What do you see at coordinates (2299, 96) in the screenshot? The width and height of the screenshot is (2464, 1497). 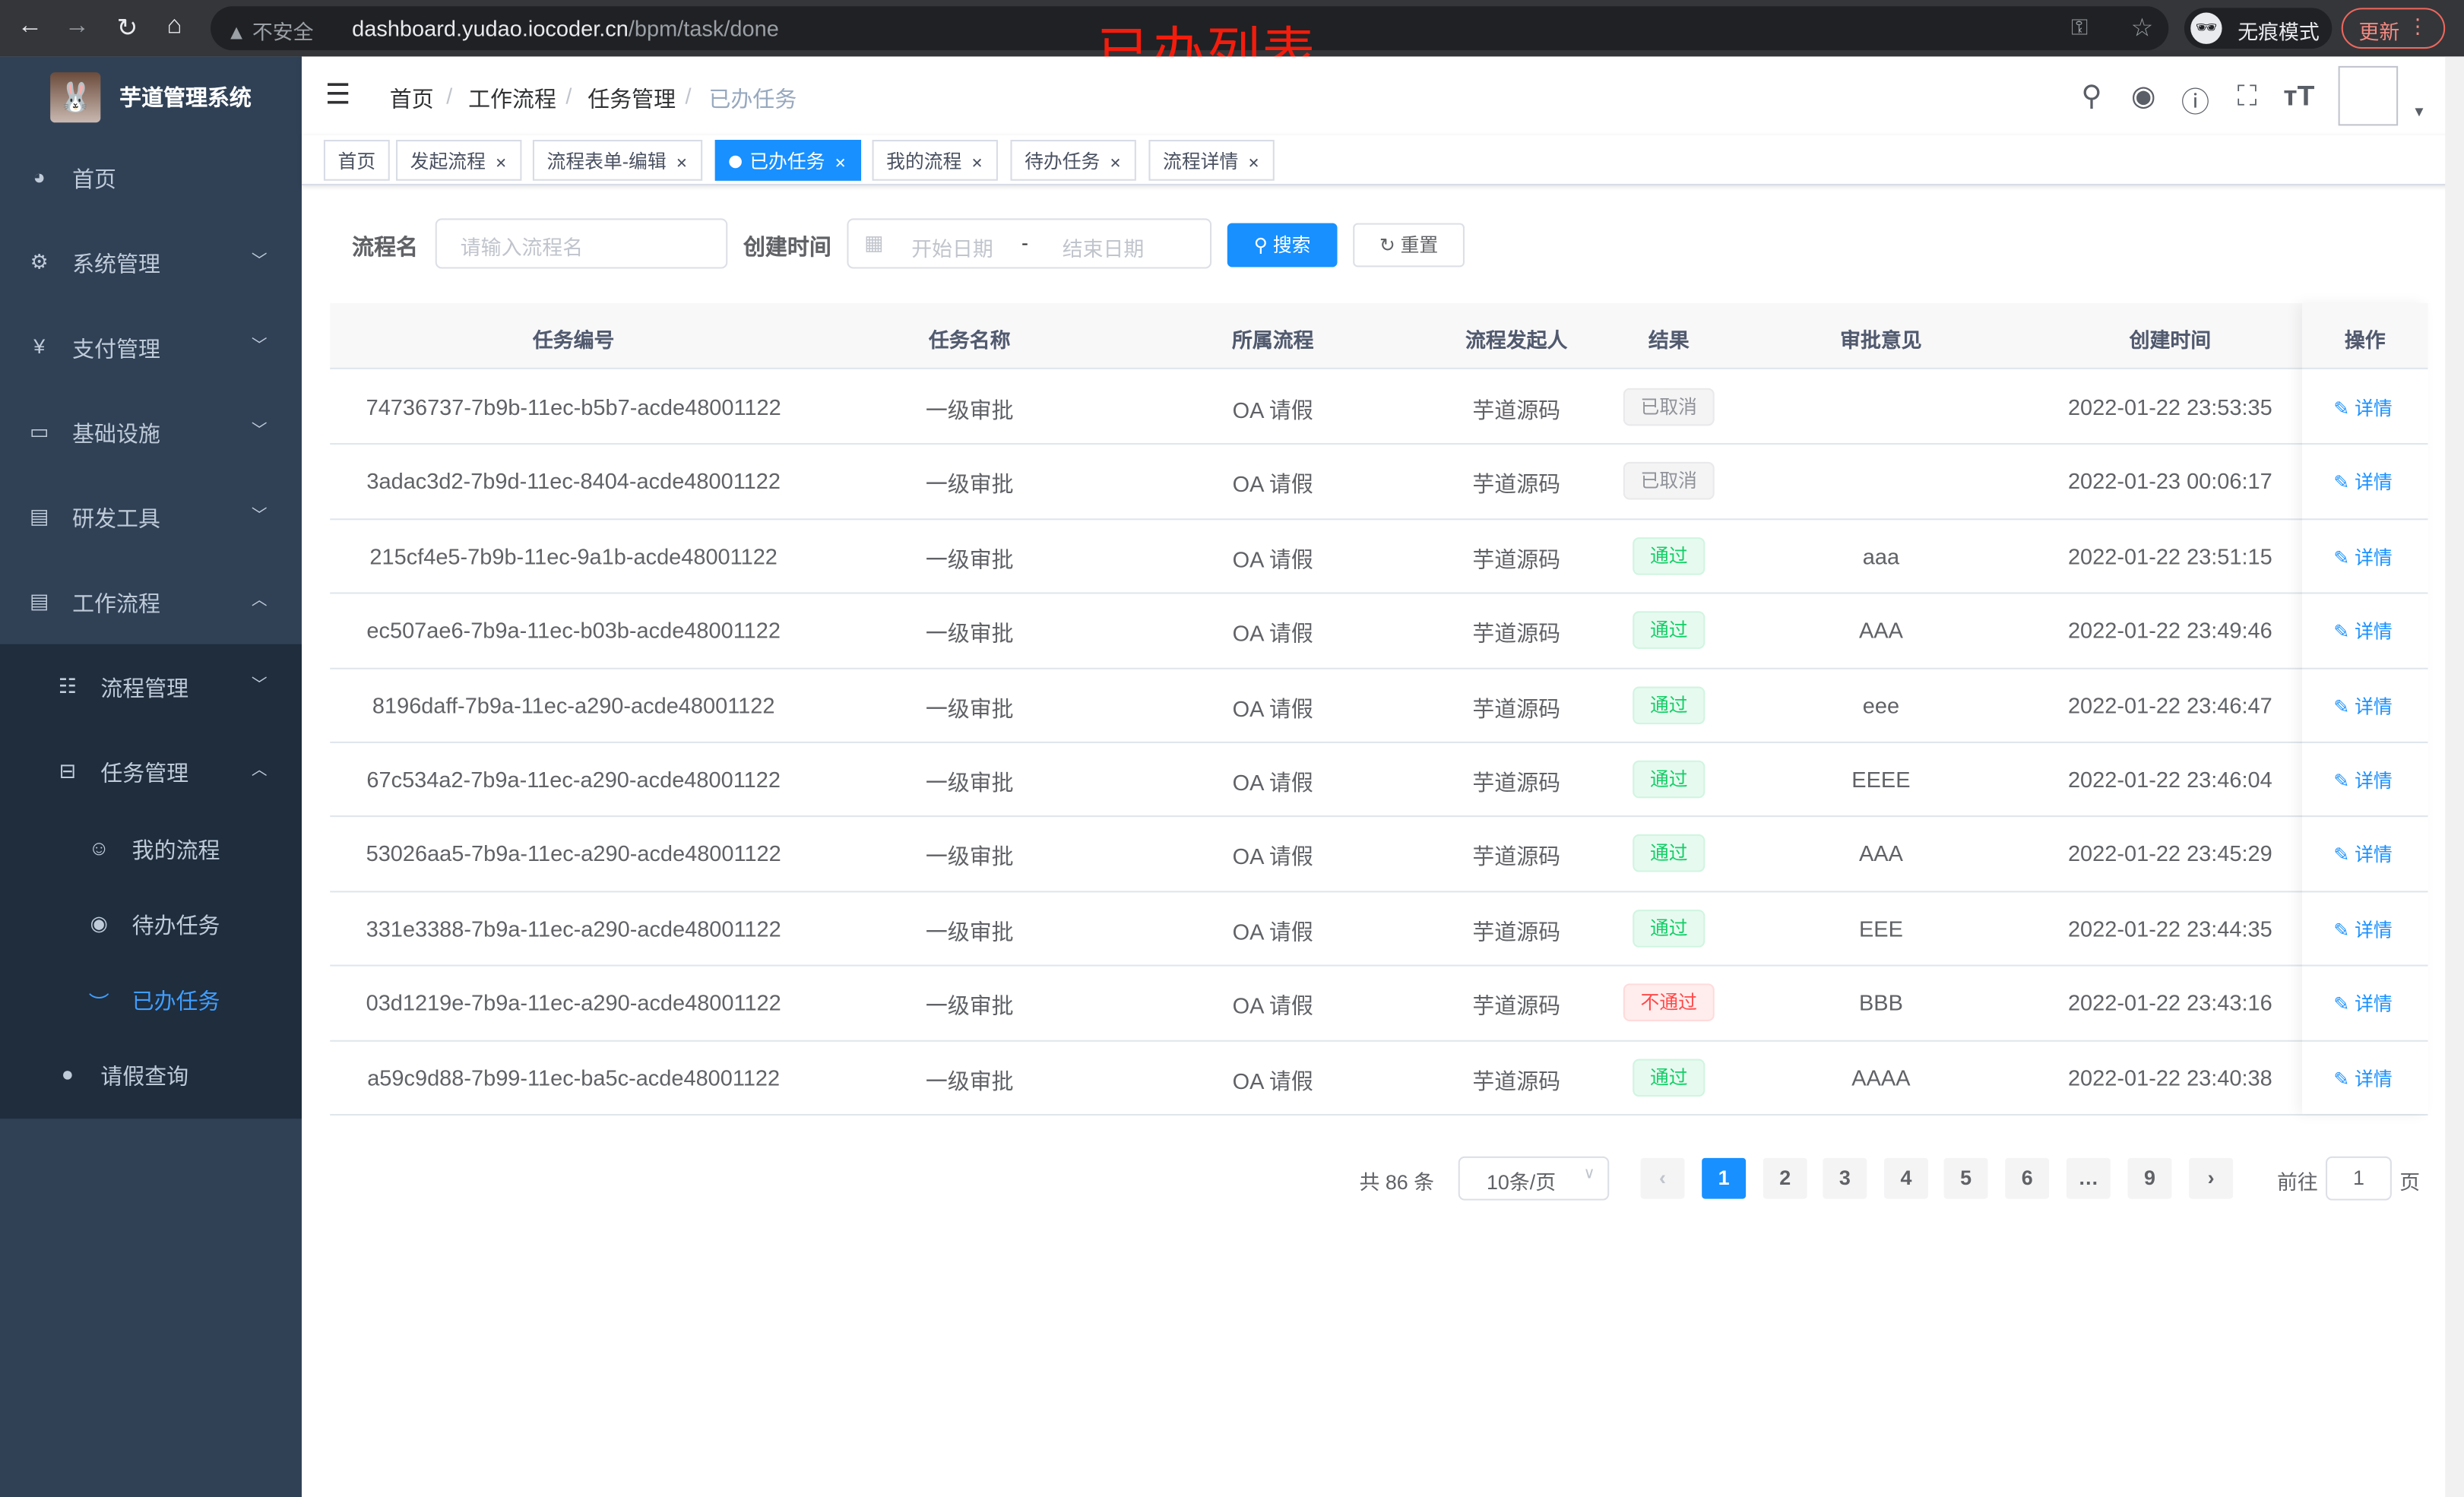 I see `font-size-icon: тT` at bounding box center [2299, 96].